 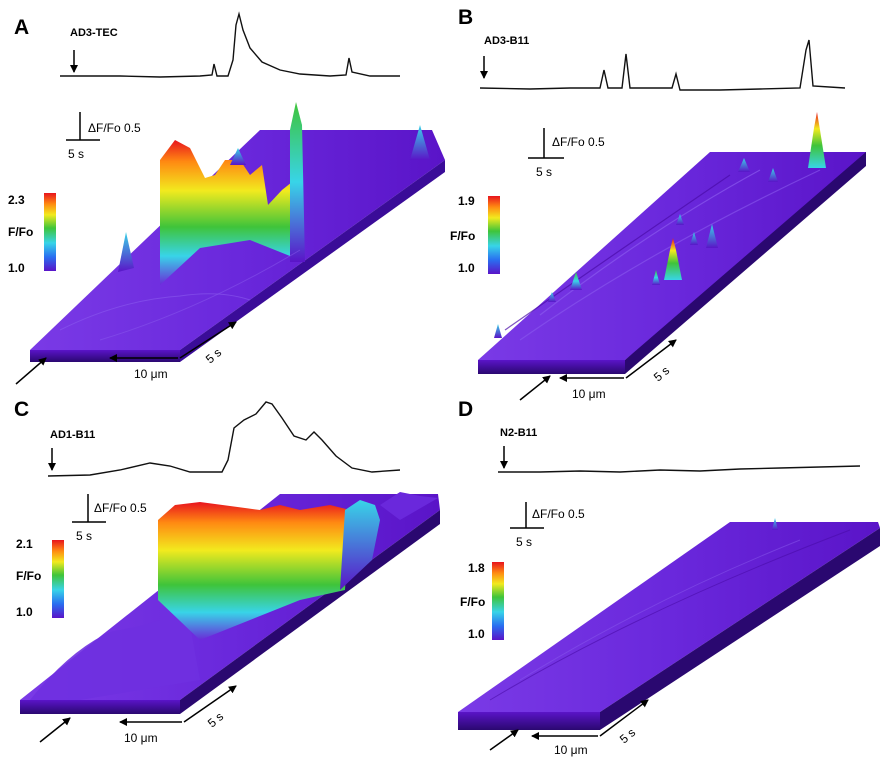 What do you see at coordinates (465, 17) in the screenshot?
I see `panel-letter: B` at bounding box center [465, 17].